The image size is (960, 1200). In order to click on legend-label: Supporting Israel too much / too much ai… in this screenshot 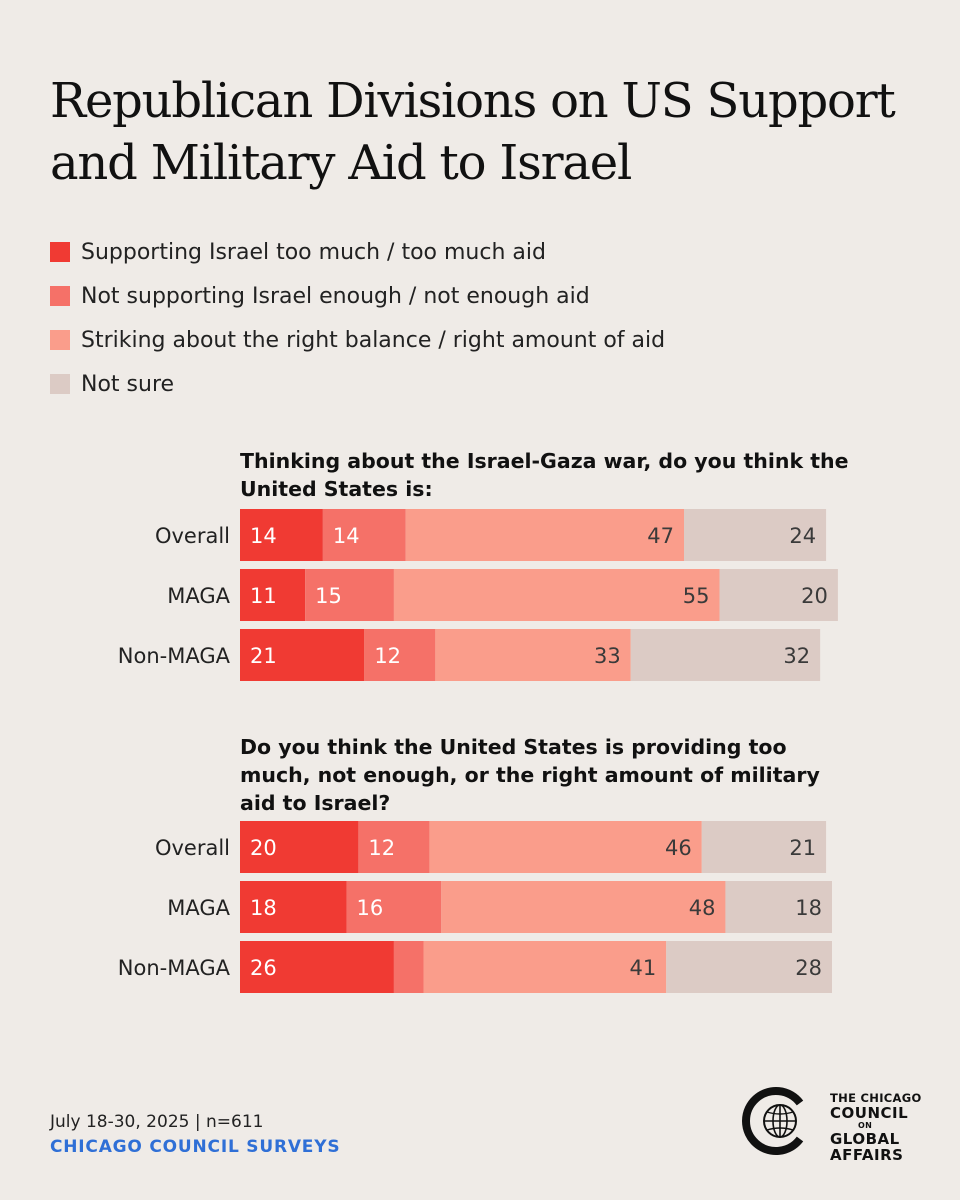, I will do `click(313, 252)`.